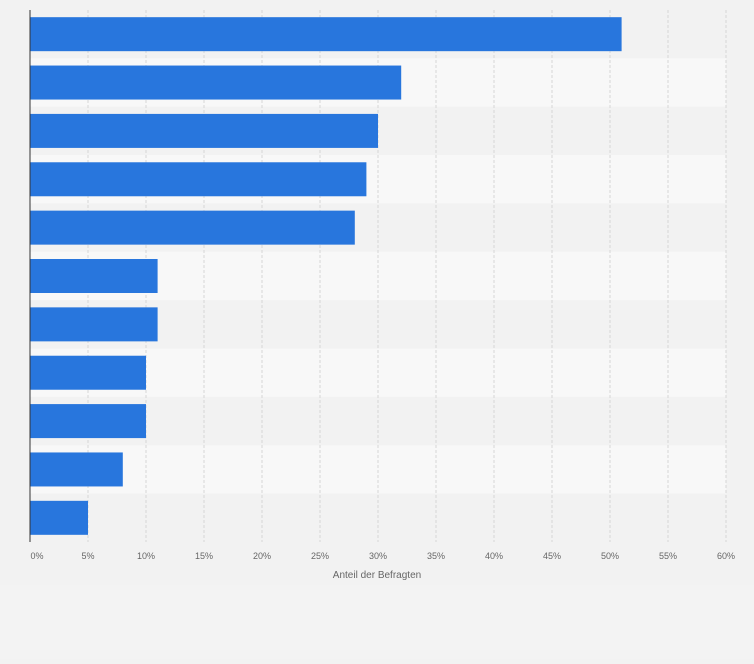 This screenshot has height=664, width=754. What do you see at coordinates (610, 556) in the screenshot?
I see `x-tick-label: 50%` at bounding box center [610, 556].